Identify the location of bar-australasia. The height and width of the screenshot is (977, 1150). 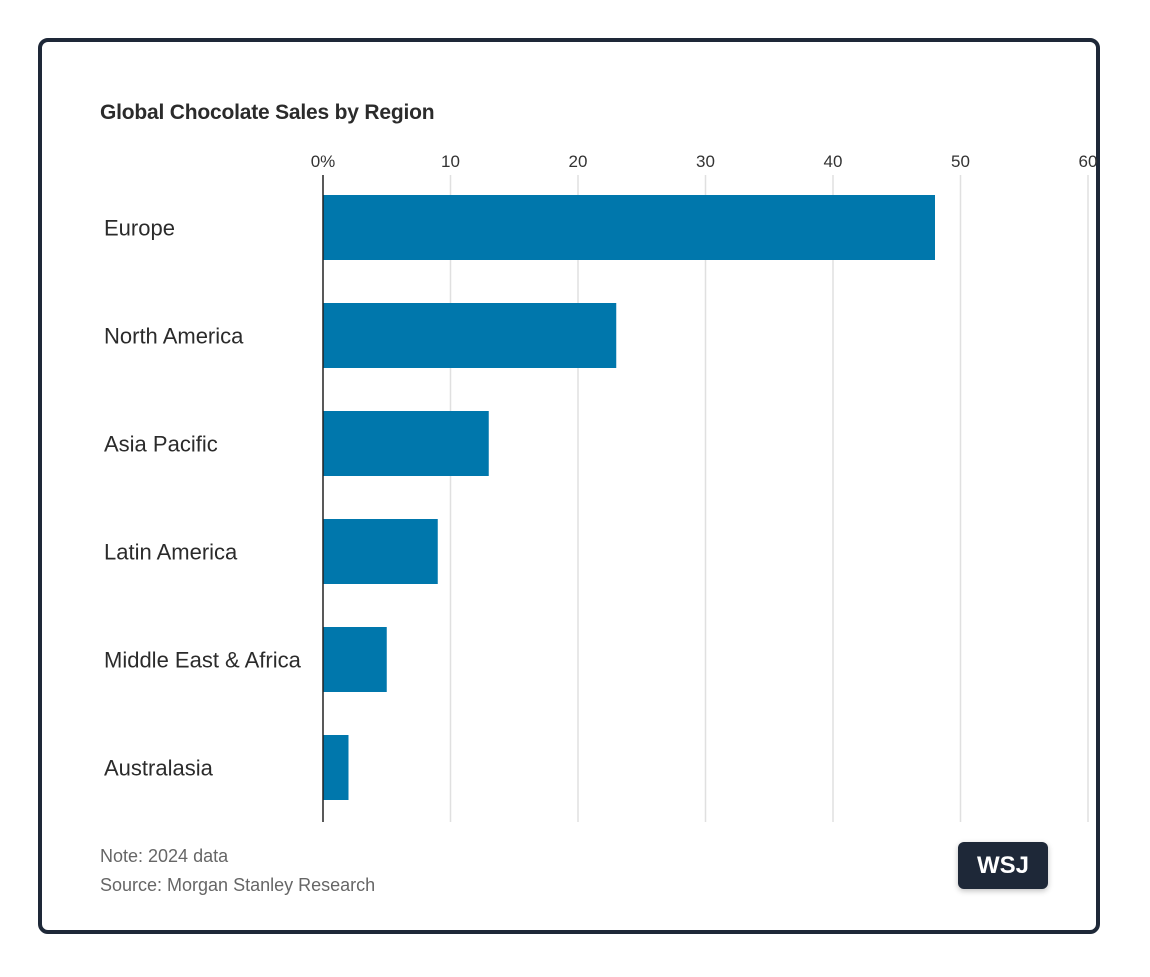
(336, 767).